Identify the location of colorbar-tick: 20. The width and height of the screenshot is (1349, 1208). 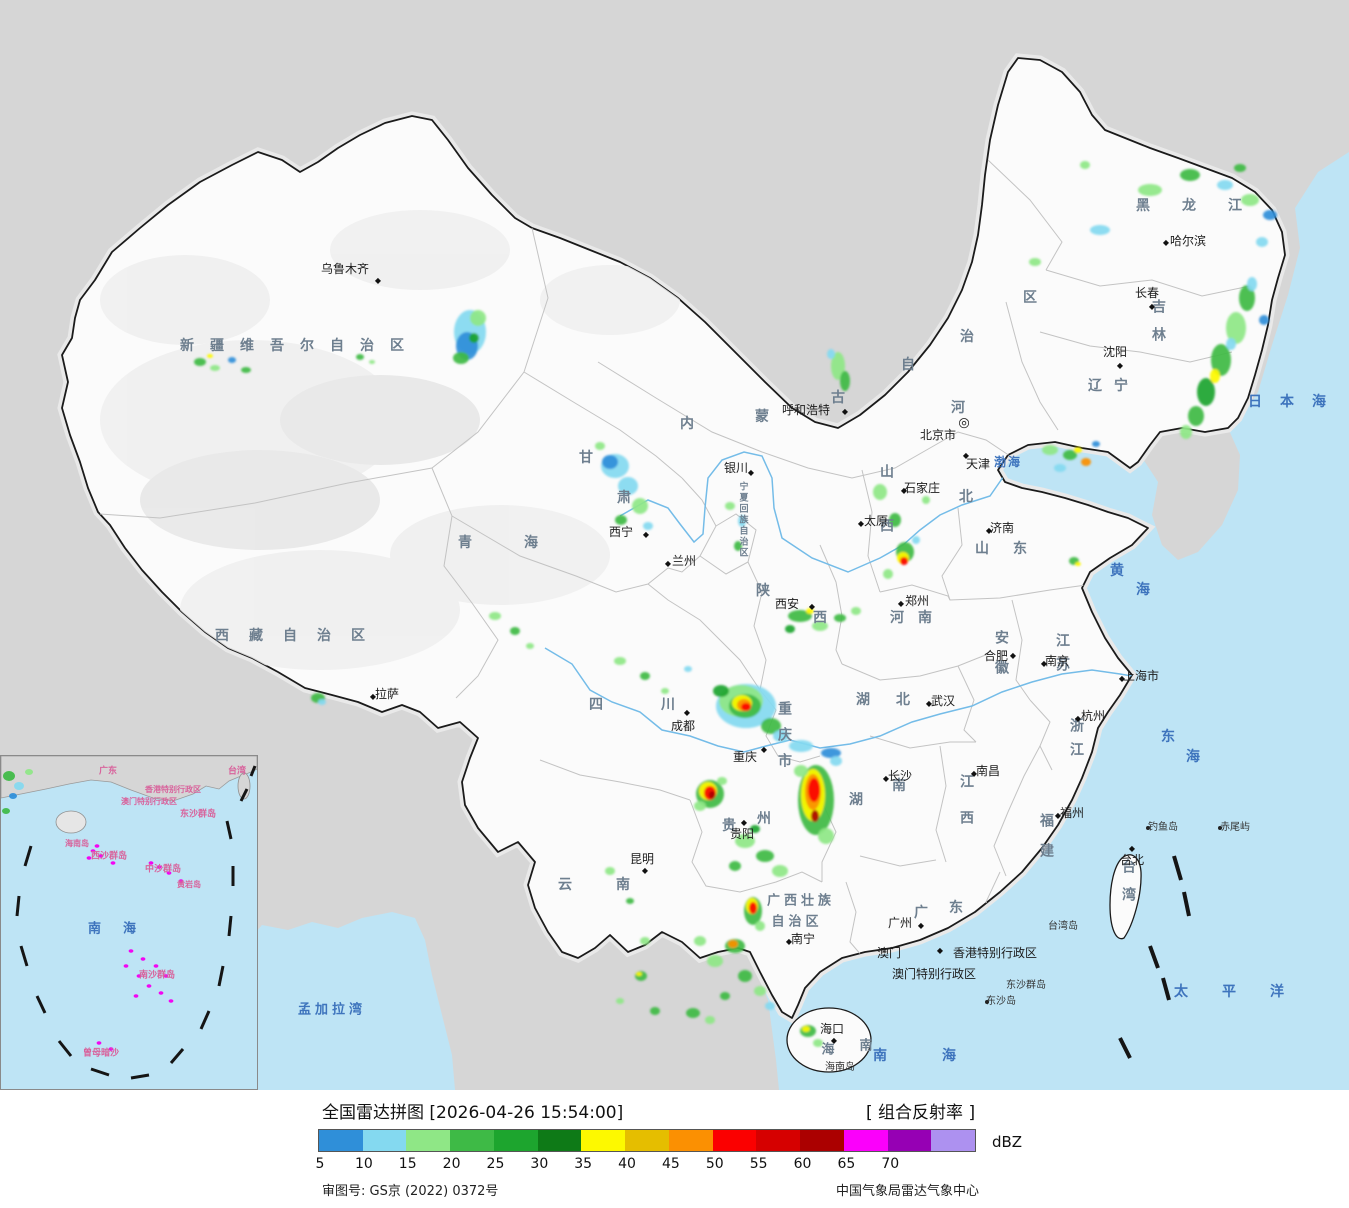
(451, 1164).